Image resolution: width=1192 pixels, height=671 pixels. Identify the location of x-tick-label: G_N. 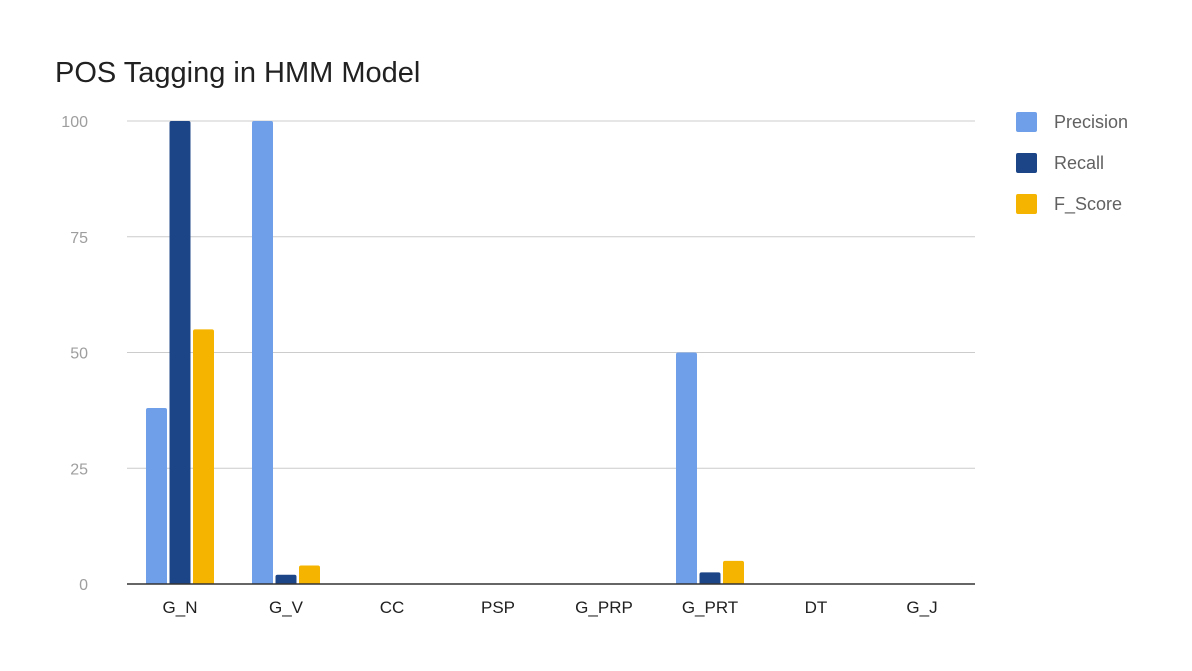
(180, 607).